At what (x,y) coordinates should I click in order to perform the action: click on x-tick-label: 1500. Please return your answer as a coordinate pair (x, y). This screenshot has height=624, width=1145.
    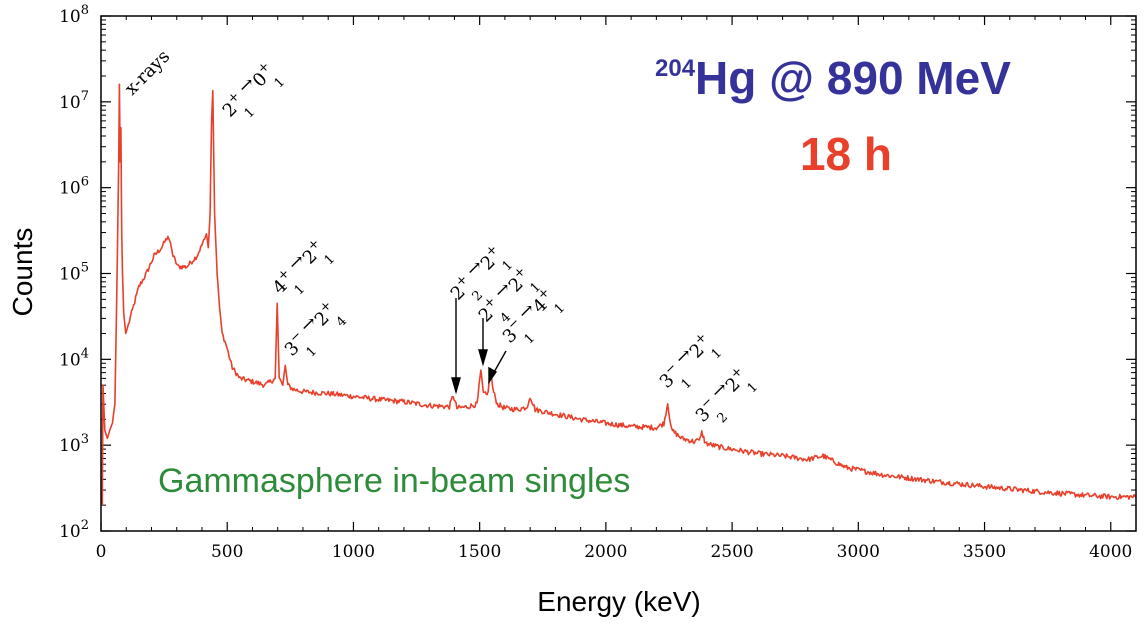
    Looking at the image, I should click on (479, 552).